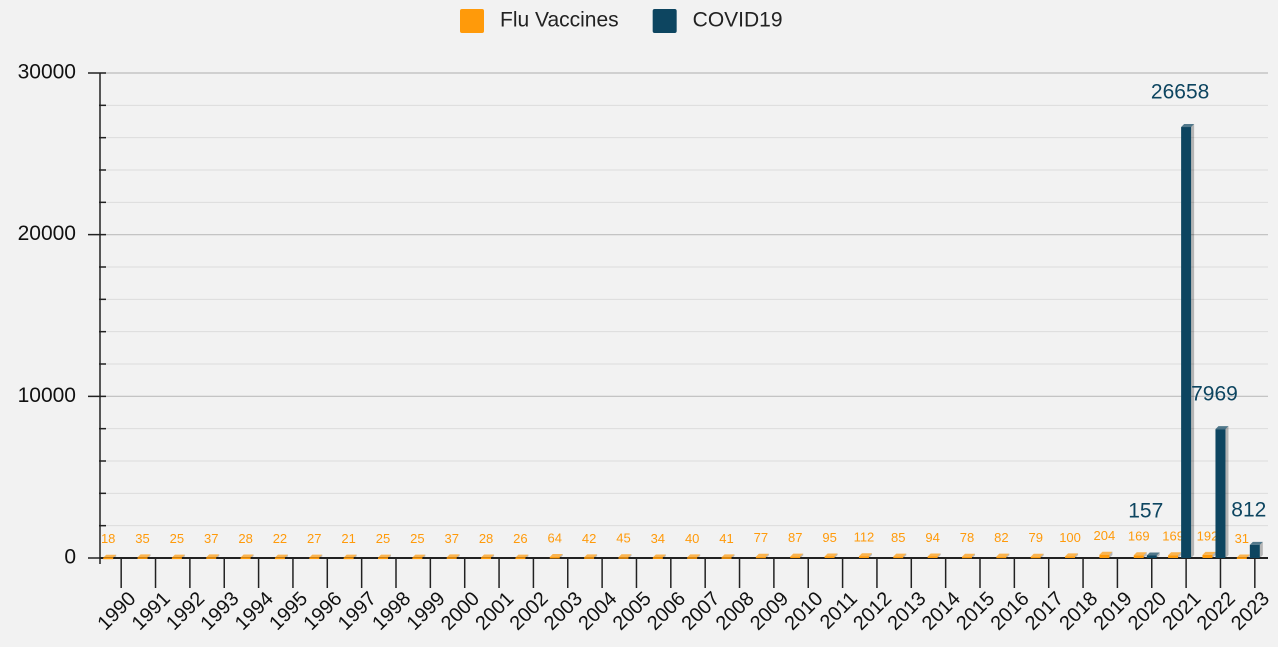 The image size is (1278, 647). I want to click on data-label: 87, so click(795, 537).